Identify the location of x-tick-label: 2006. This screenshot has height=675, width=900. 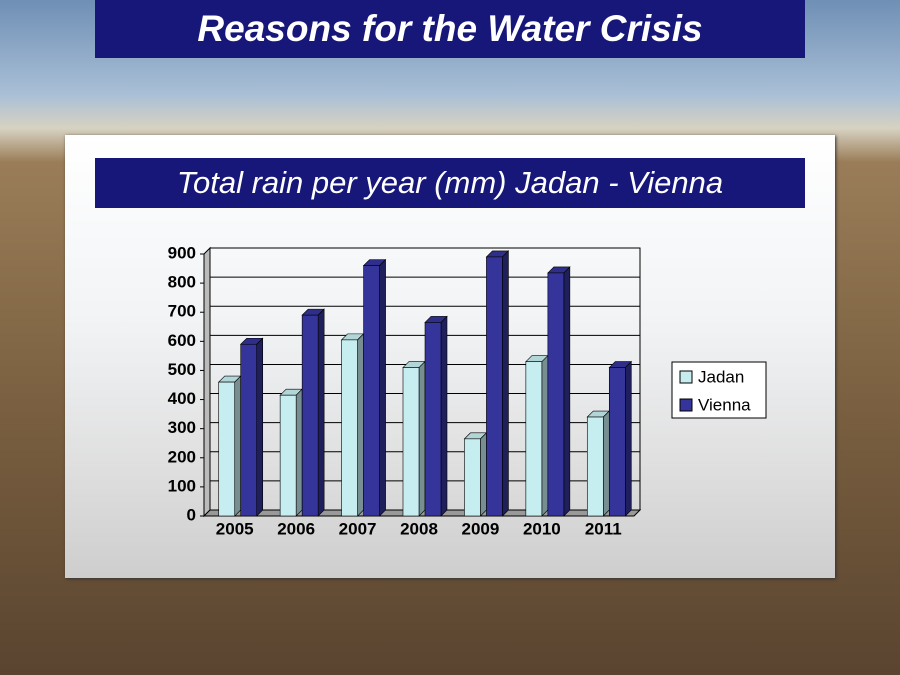
(296, 528).